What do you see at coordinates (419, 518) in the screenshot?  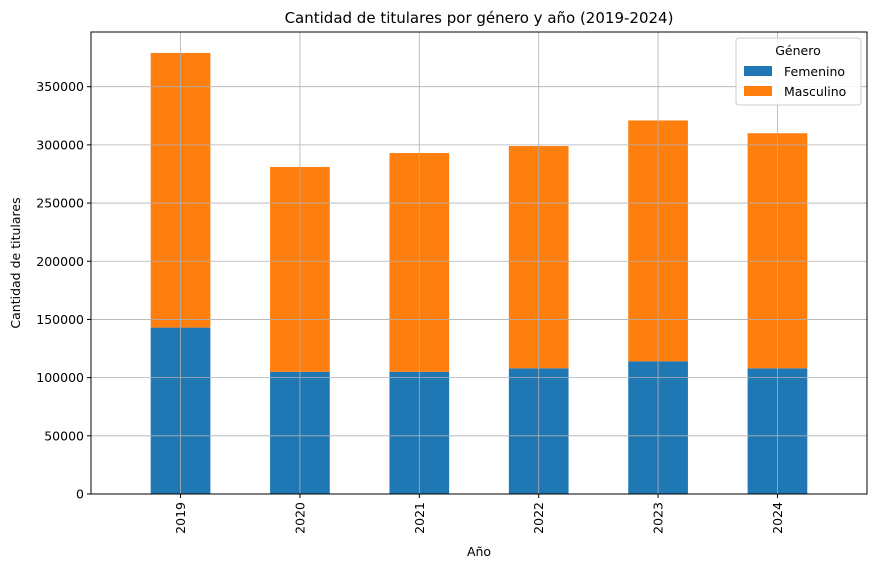 I see `x-tick-label: 2021` at bounding box center [419, 518].